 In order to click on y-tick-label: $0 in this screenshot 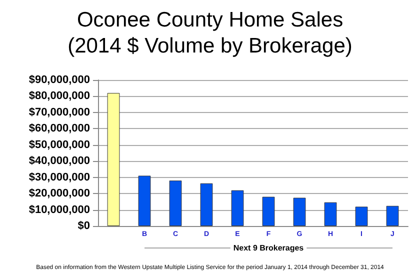, I will do `click(84, 226)`.